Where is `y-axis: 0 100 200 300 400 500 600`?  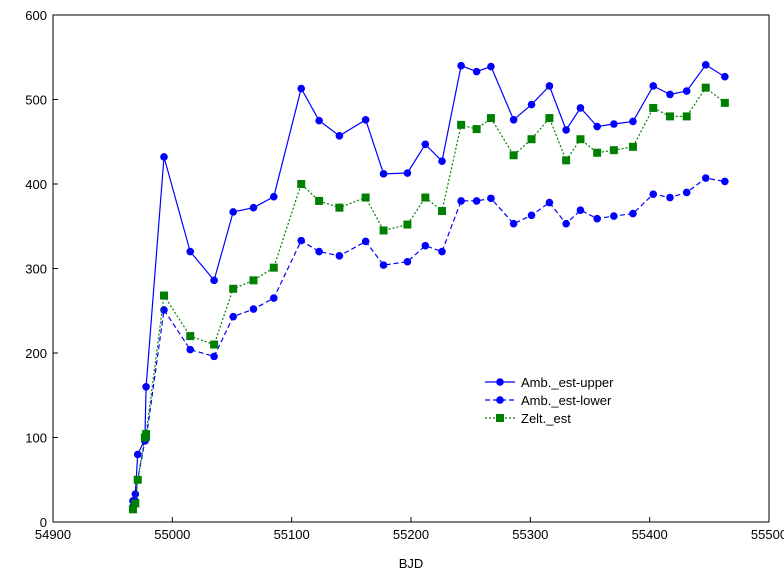 y-axis: 0 100 200 300 400 500 600 is located at coordinates (41, 269).